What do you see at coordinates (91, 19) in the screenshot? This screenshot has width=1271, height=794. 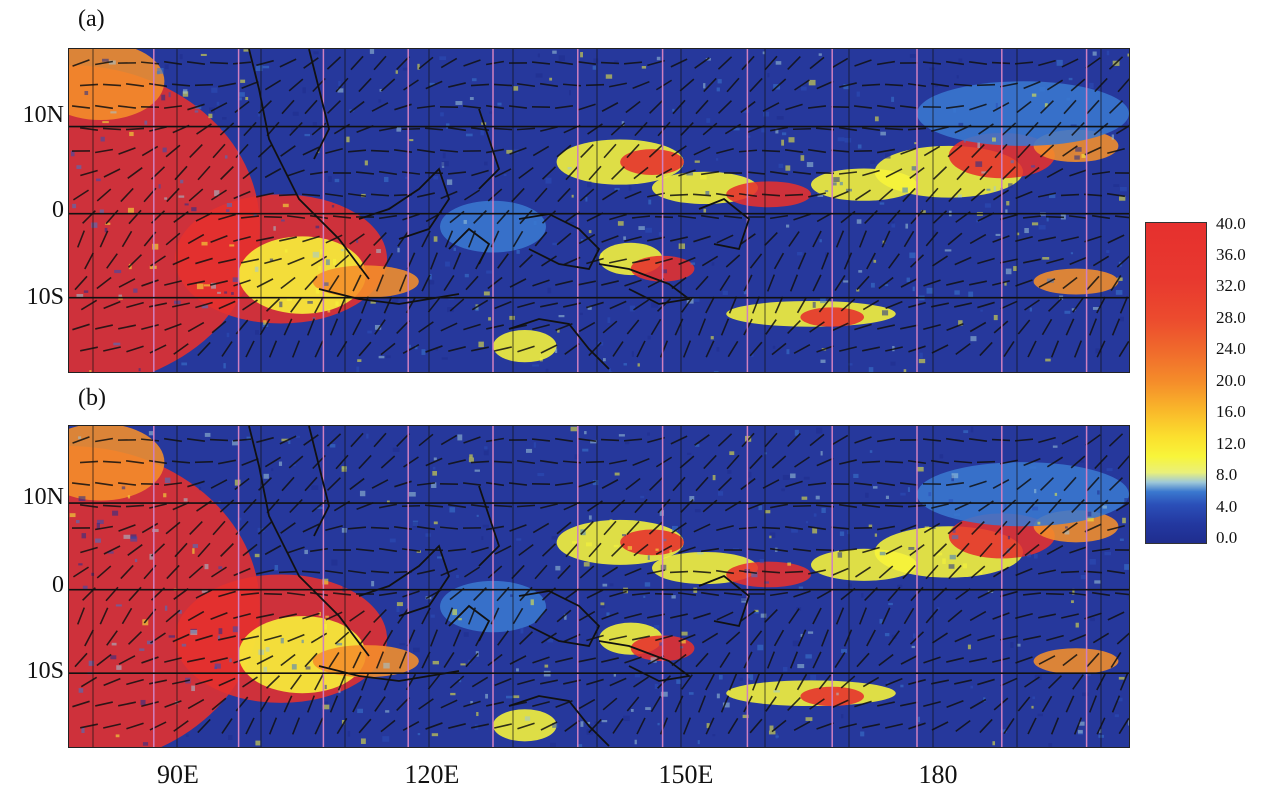 I see `panel-a-label: (a)` at bounding box center [91, 19].